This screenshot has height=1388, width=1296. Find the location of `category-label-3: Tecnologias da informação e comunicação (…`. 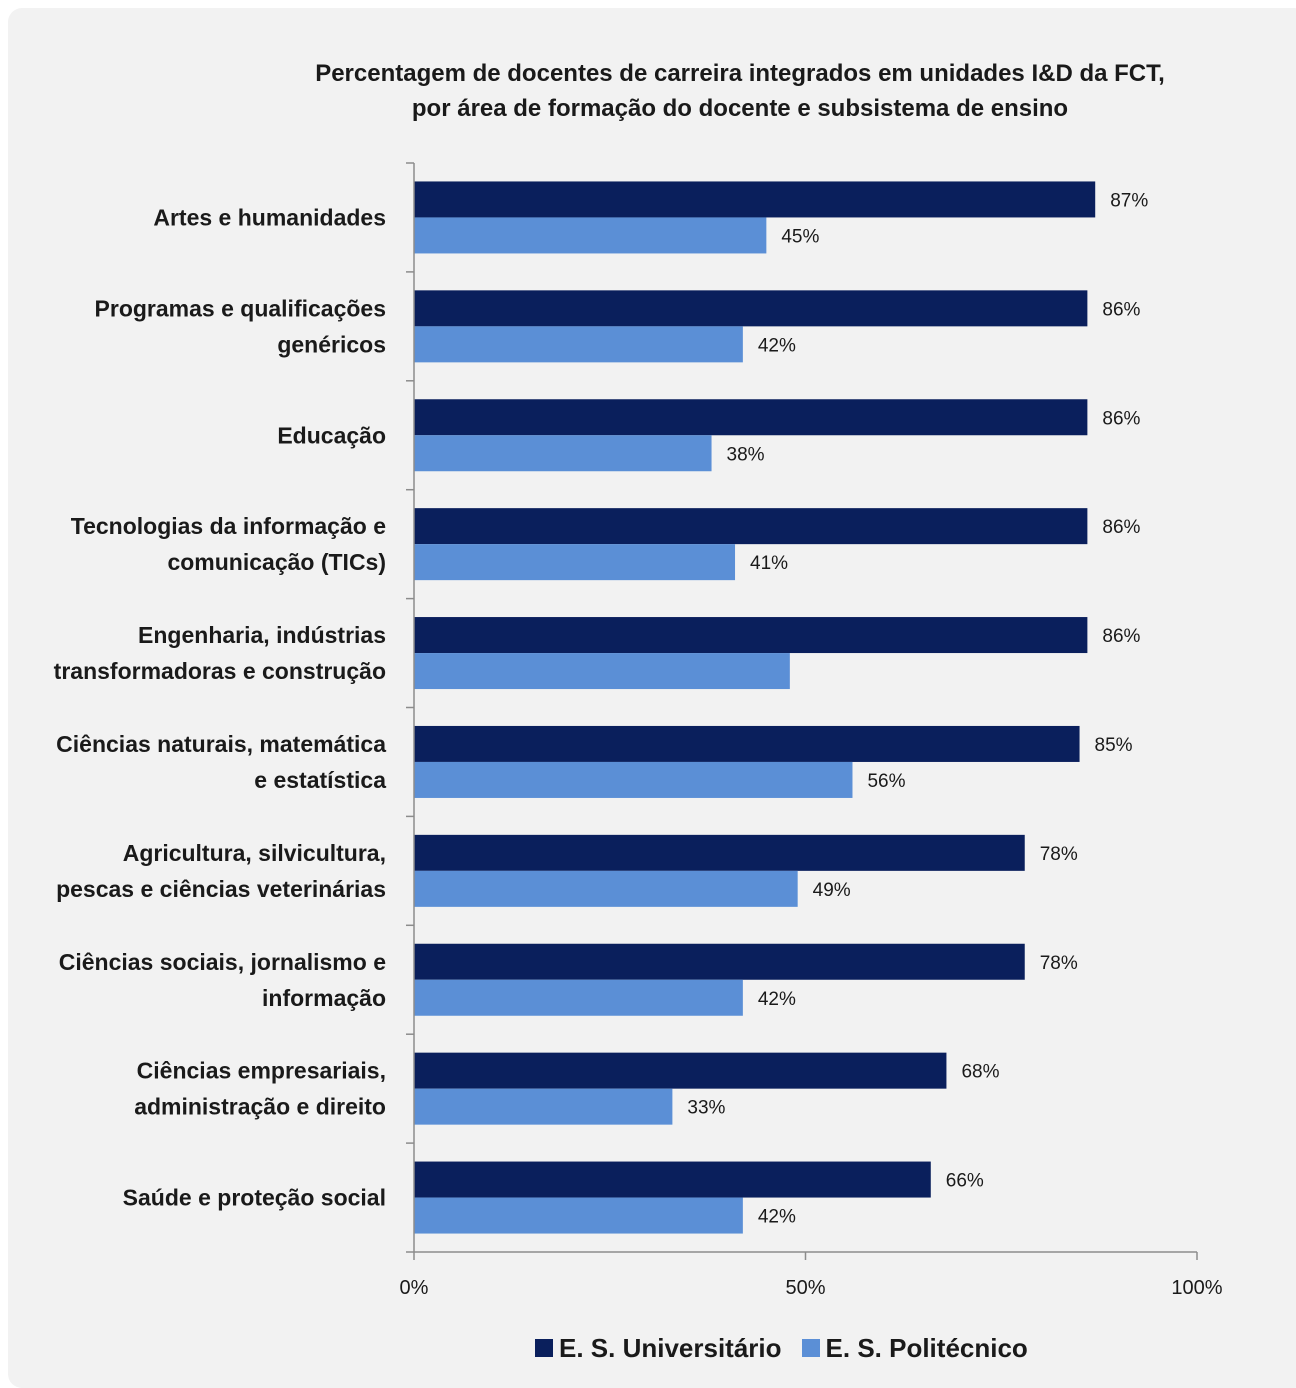

category-label-3: Tecnologias da informação e comunicação (… is located at coordinates (228, 544).